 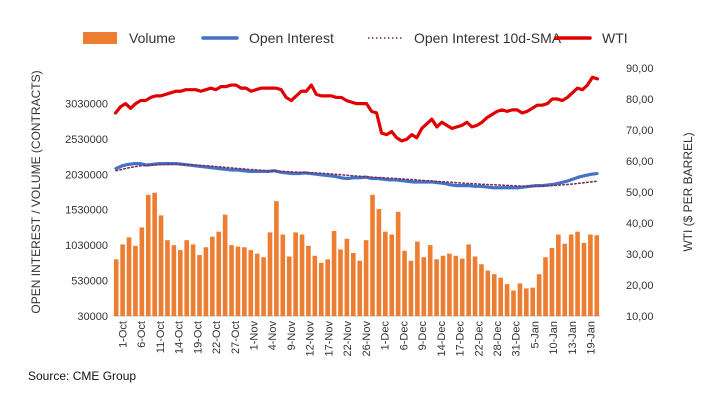 I want to click on y2-axis-title: WTI ($ PER BARREL), so click(x=688, y=191).